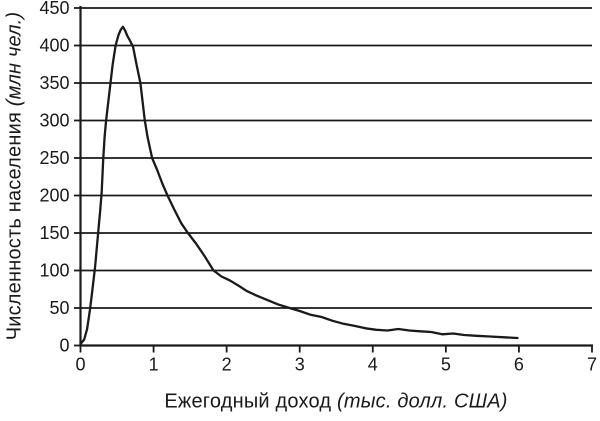  What do you see at coordinates (54, 121) in the screenshot?
I see `y-tick-label-300: 300` at bounding box center [54, 121].